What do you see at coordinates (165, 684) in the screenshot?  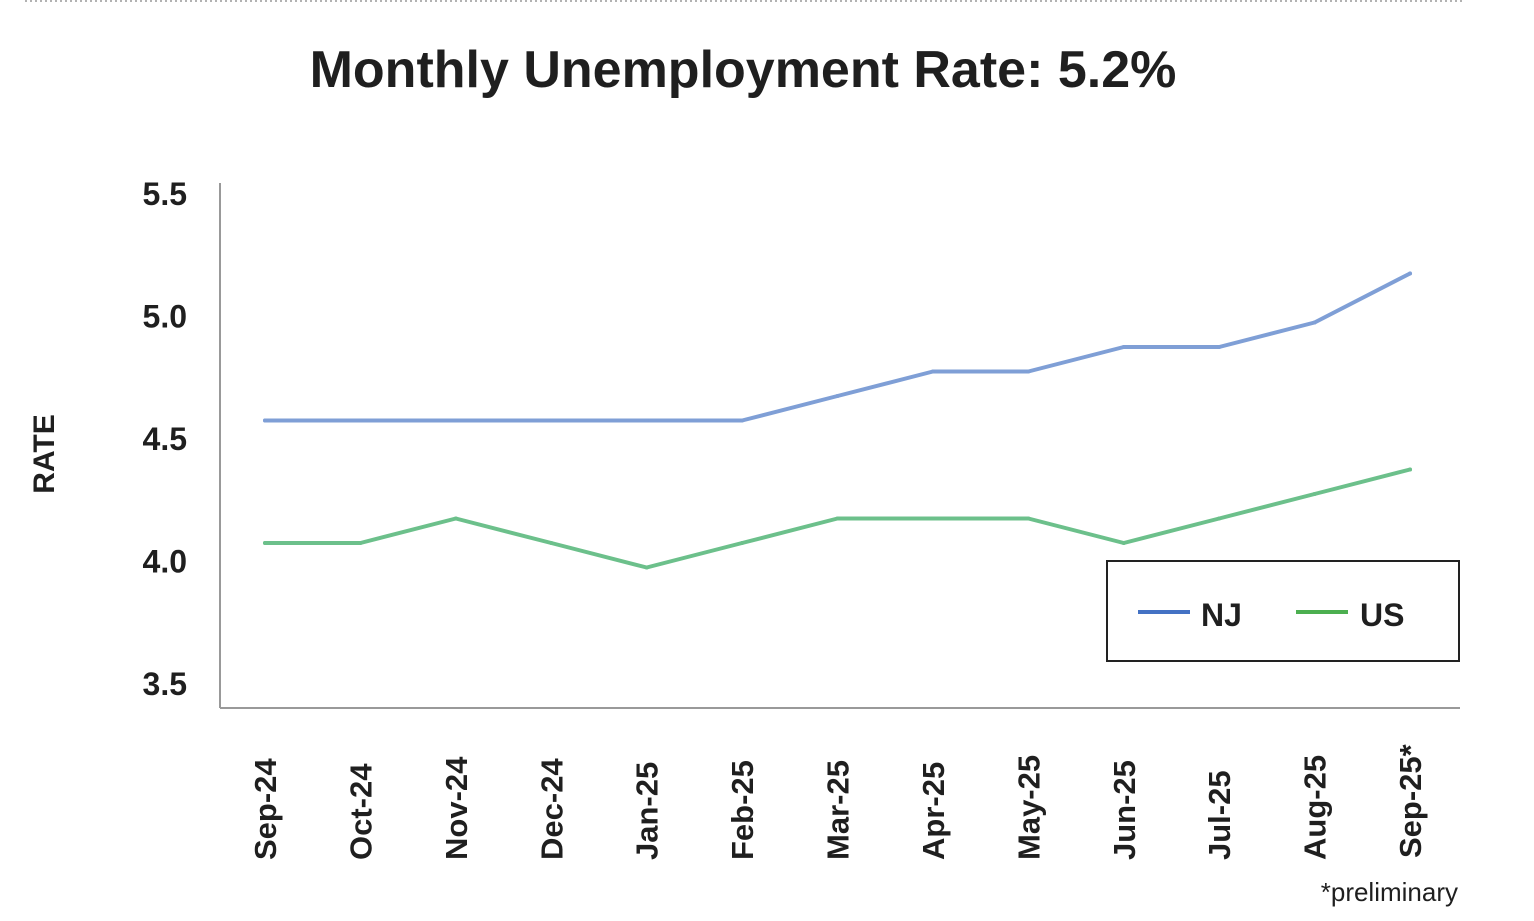 I see `y-tick-label: 3.5` at bounding box center [165, 684].